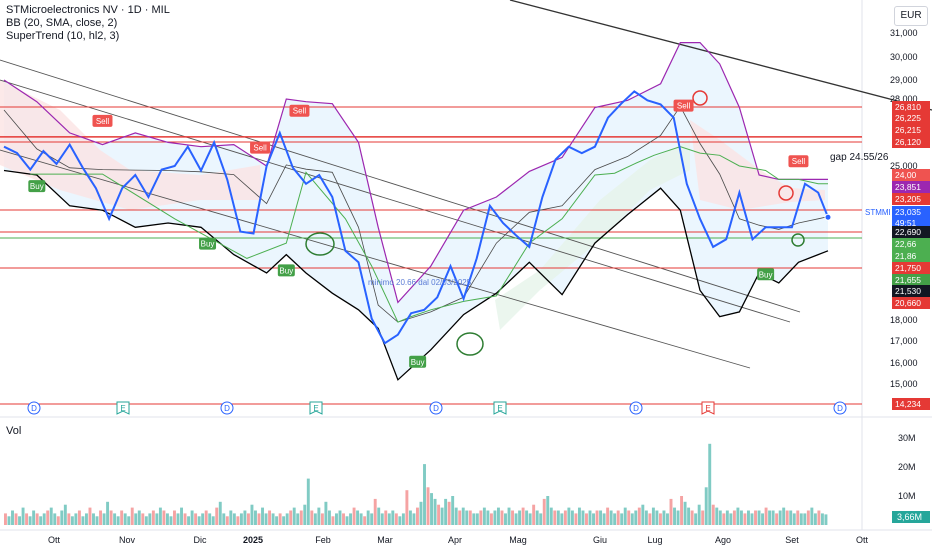 Image resolution: width=932 pixels, height=550 pixels. What do you see at coordinates (906, 256) in the screenshot?
I see `price-label-text: 21,86` at bounding box center [906, 256].